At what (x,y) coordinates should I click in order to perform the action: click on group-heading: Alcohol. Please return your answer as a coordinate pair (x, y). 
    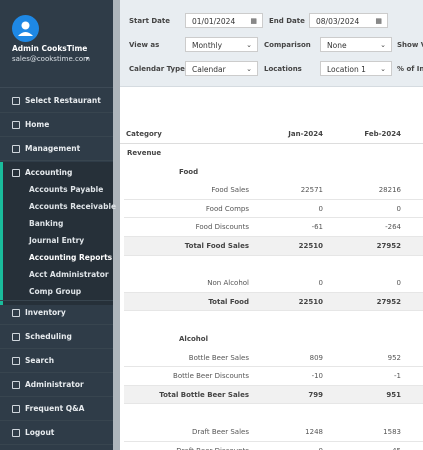
    Looking at the image, I should click on (193, 339).